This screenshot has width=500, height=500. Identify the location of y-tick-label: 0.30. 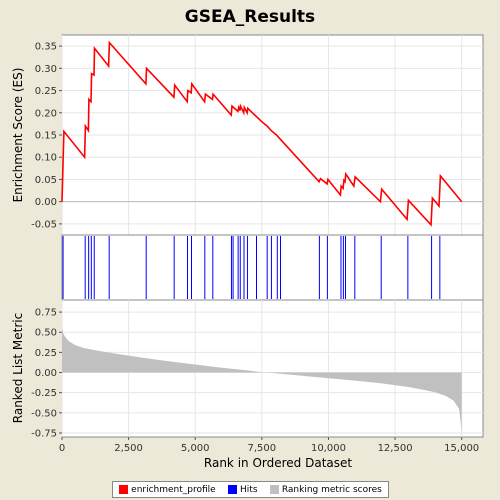
(46, 69).